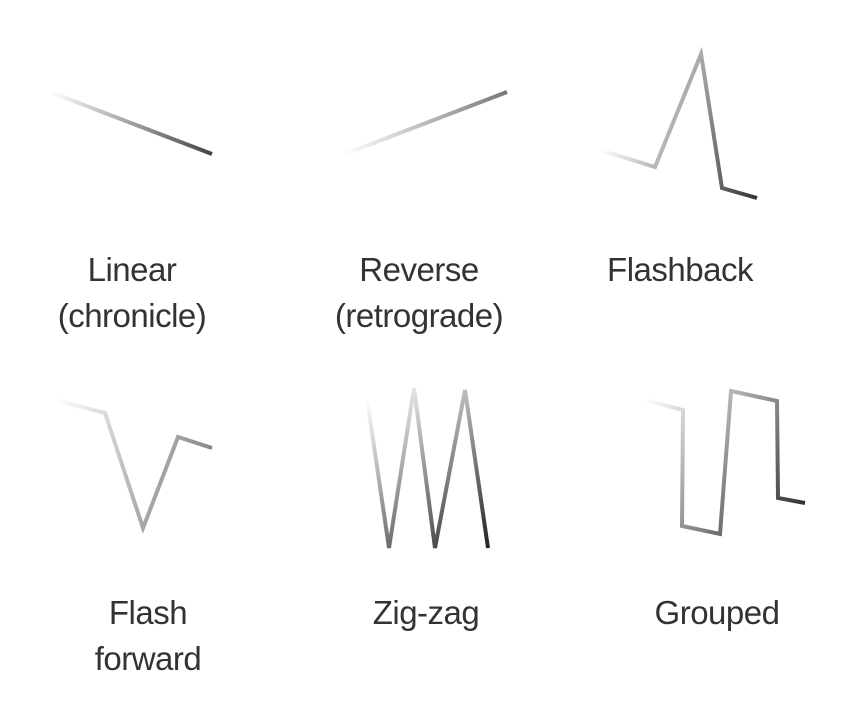 This screenshot has height=720, width=866. I want to click on flash-forward-label-line-2: forward, so click(148, 658).